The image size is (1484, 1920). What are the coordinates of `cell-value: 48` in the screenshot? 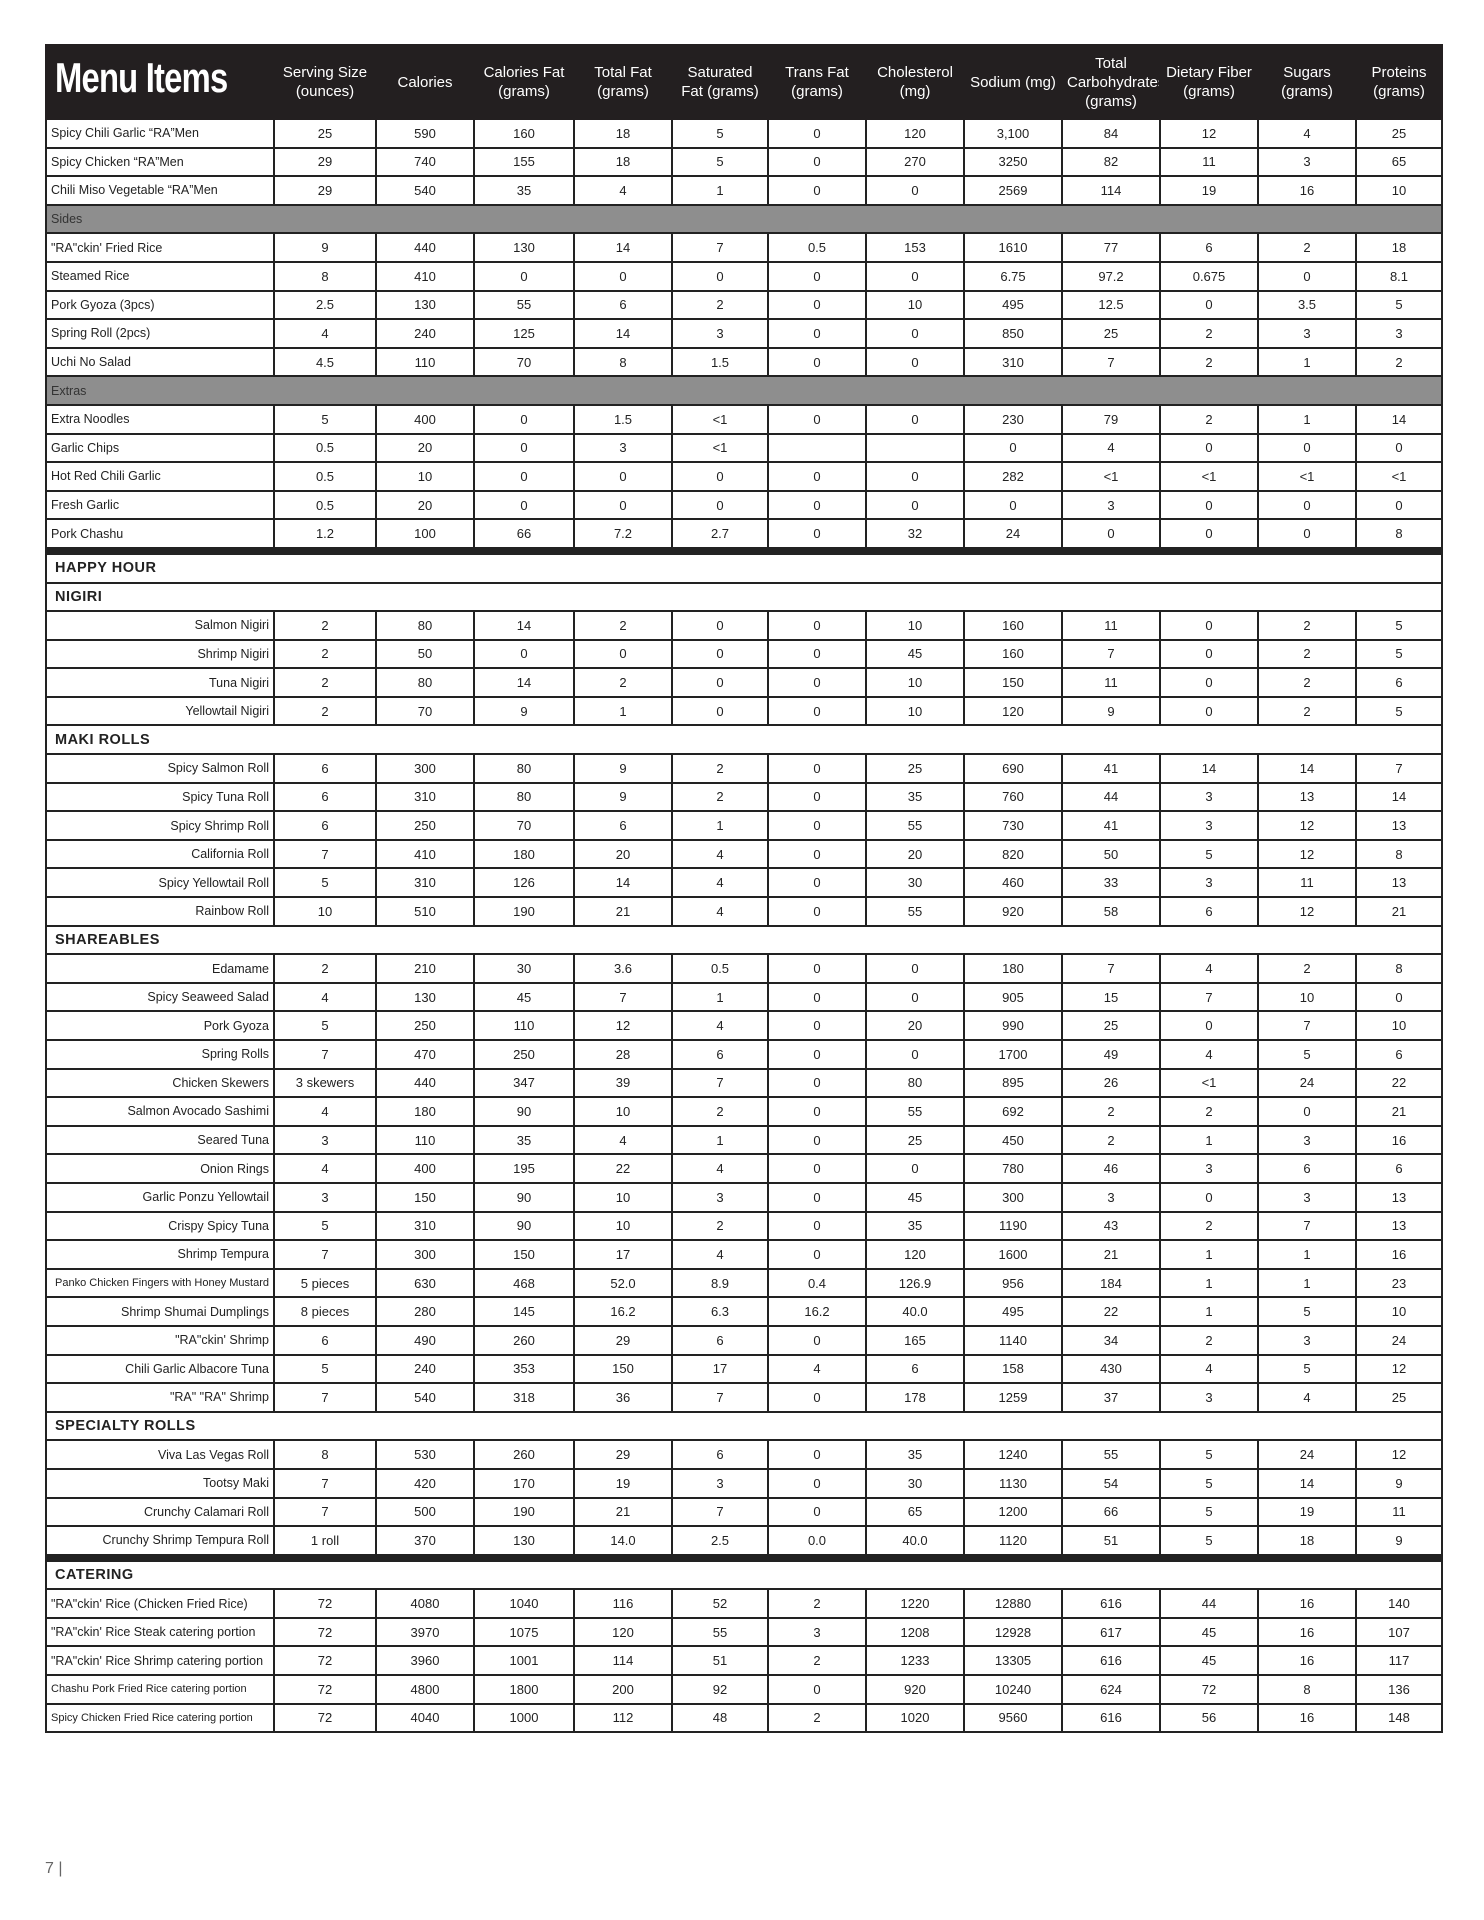 It's located at (720, 1718).